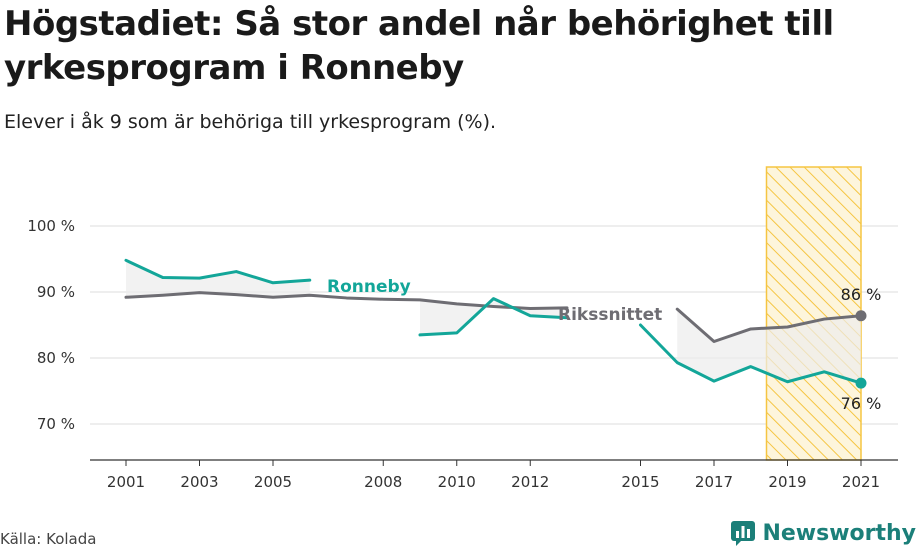 The image size is (920, 552). I want to click on axis-layer: 2001 2003 2005 2008 2010 2012 2015 2017 2019 2021, so click(494, 475).